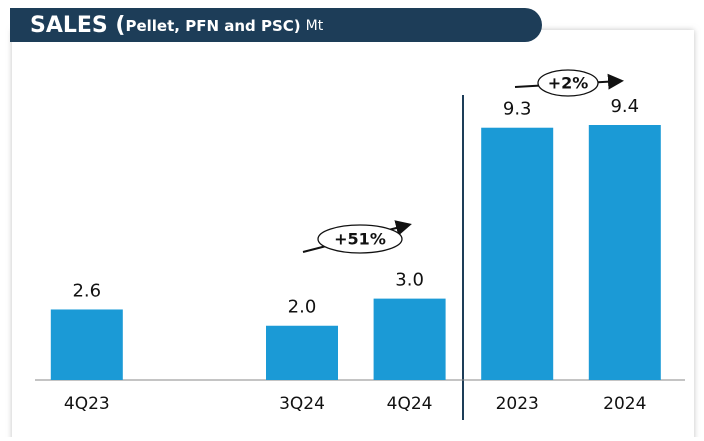 The image size is (704, 441). I want to click on value-label: 3.0, so click(409, 280).